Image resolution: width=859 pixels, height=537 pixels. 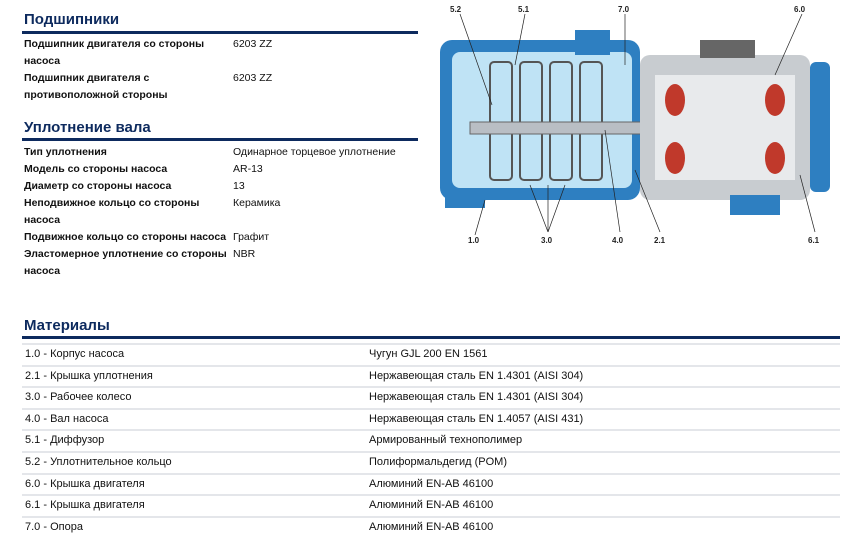 What do you see at coordinates (98, 461) in the screenshot?
I see `part-cell: 5.2 - Уплотнительное кольцо` at bounding box center [98, 461].